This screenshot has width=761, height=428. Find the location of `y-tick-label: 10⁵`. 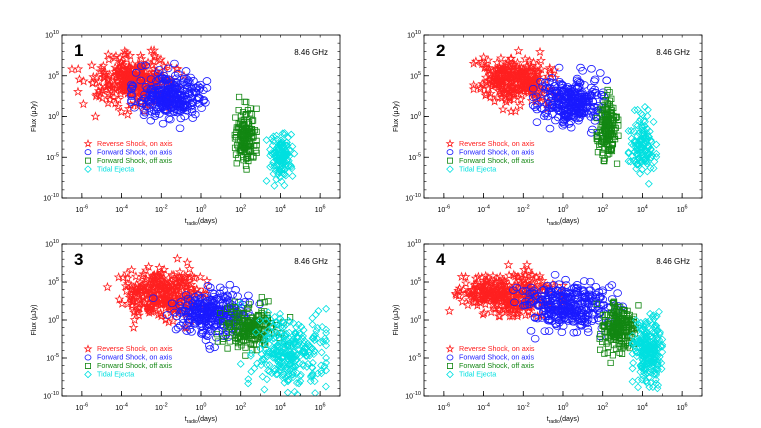

y-tick-label: 10⁵ is located at coordinates (53, 282).